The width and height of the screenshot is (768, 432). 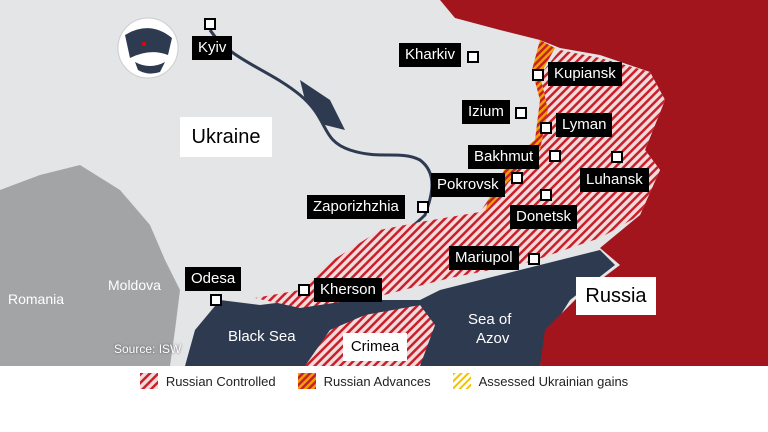 I want to click on dnipro-reservoir, so click(x=322, y=105).